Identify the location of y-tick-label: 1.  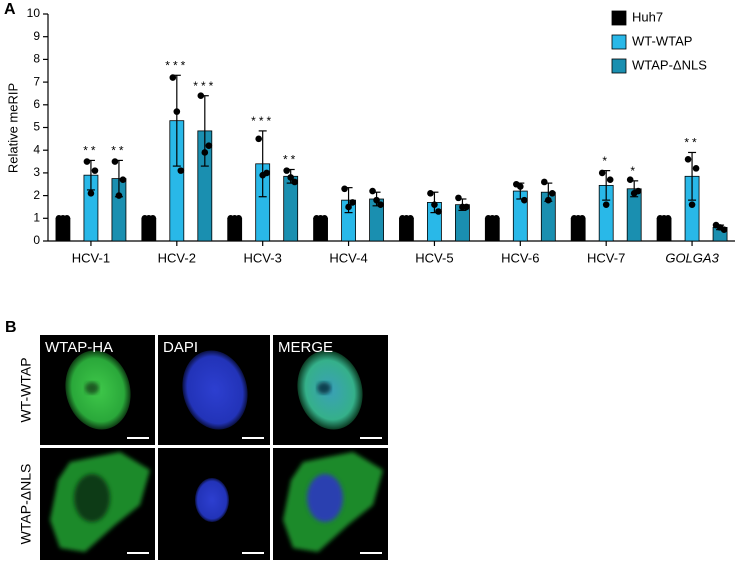
(36, 217).